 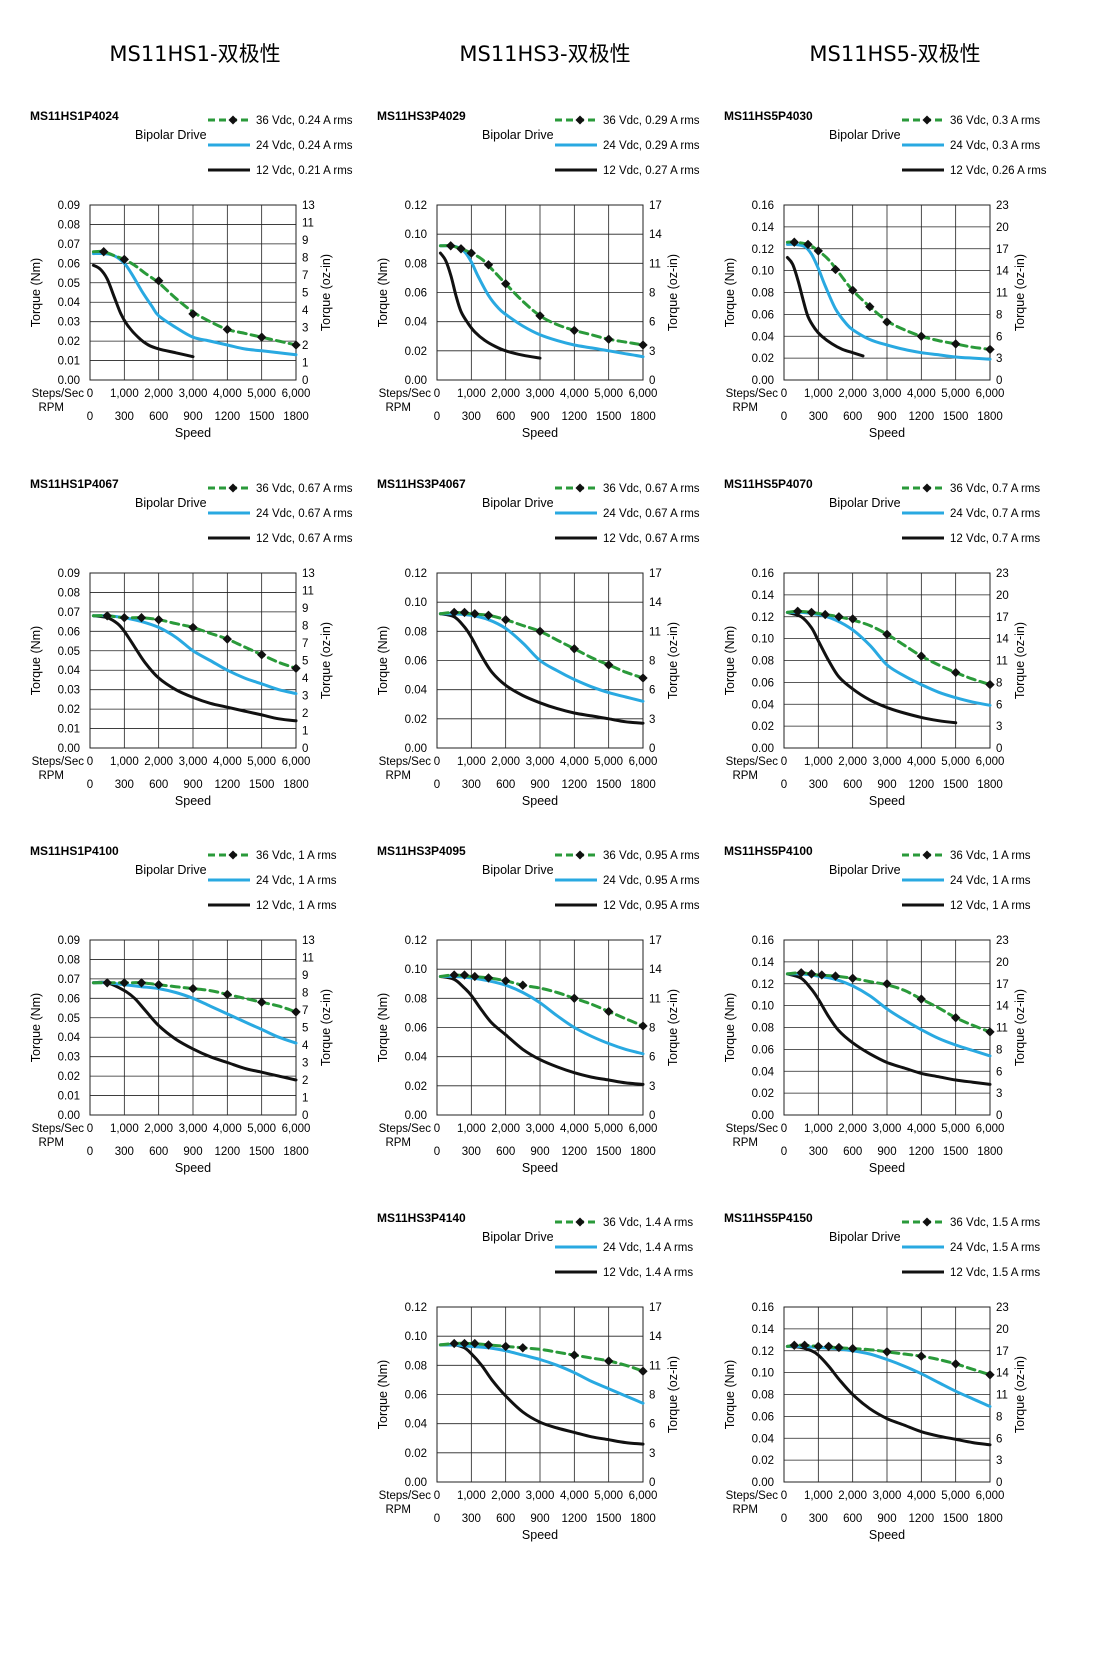 What do you see at coordinates (995, 1273) in the screenshot?
I see `legend-label-v12: 12 Vdc, 1.5 A rms` at bounding box center [995, 1273].